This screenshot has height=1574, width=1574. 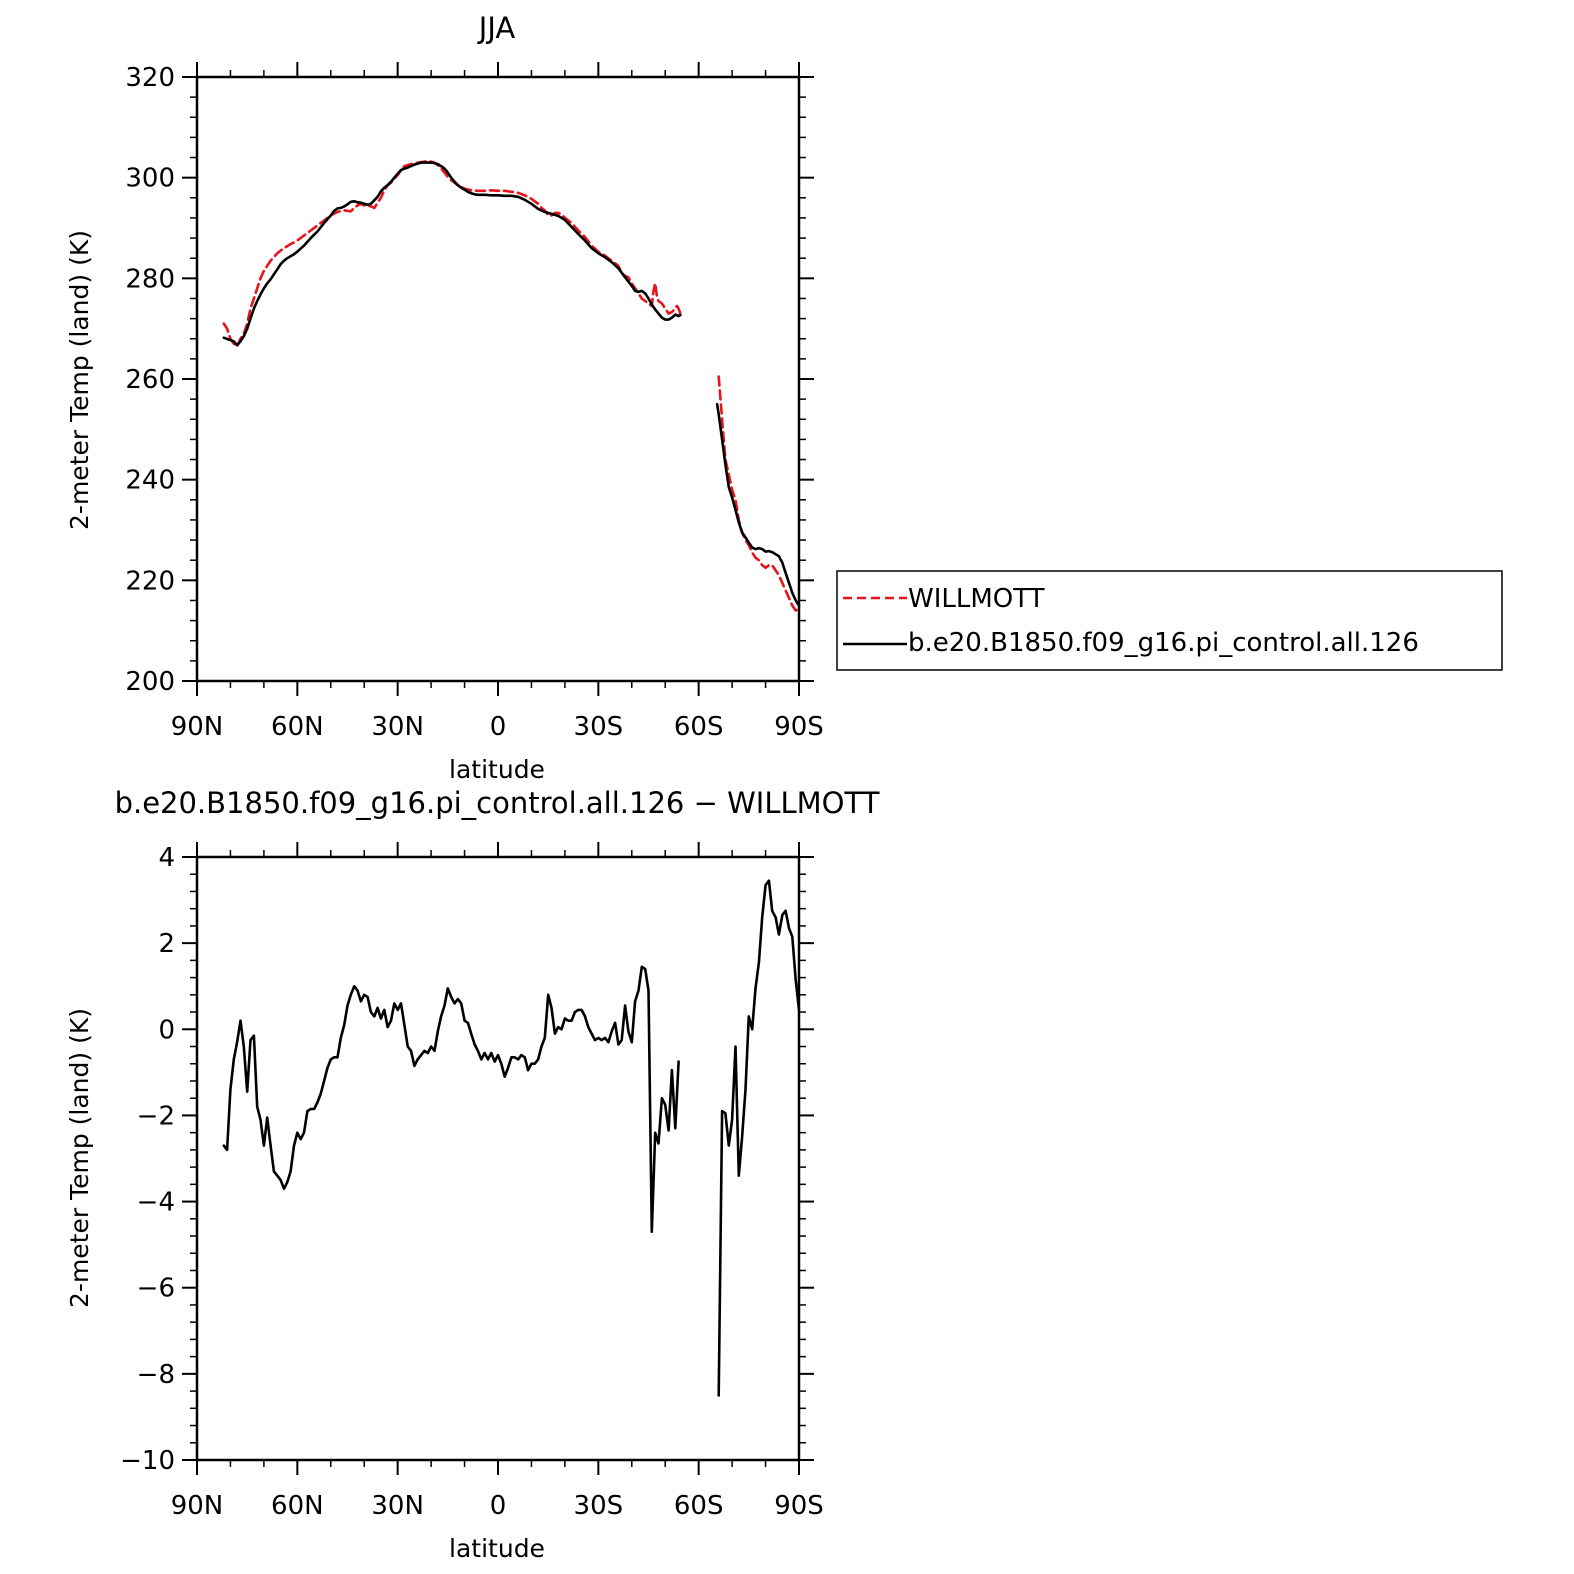 I want to click on top-series-lines, so click(x=511, y=385).